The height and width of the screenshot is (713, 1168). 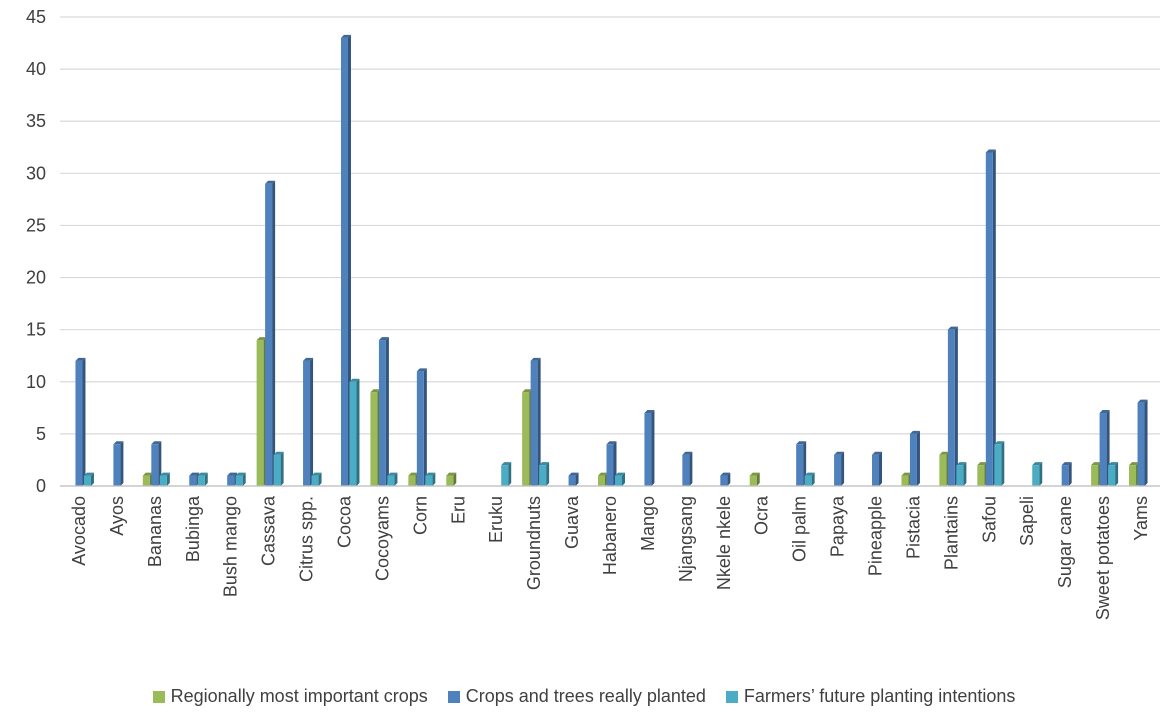 What do you see at coordinates (231, 546) in the screenshot?
I see `x-tick-label: Bush mango` at bounding box center [231, 546].